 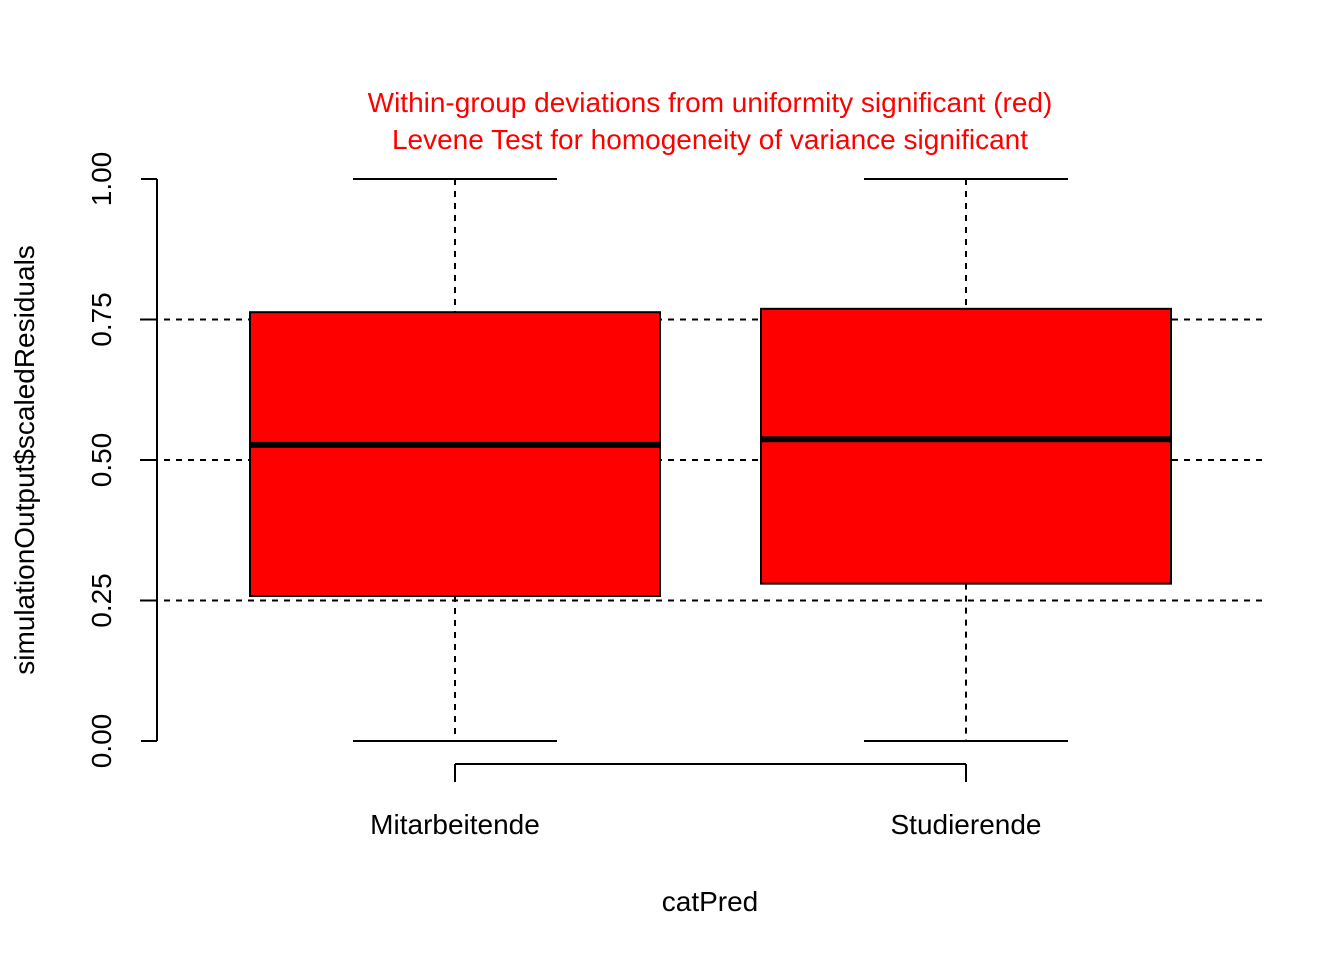 What do you see at coordinates (455, 824) in the screenshot?
I see `x-tick-label: Mitarbeitende` at bounding box center [455, 824].